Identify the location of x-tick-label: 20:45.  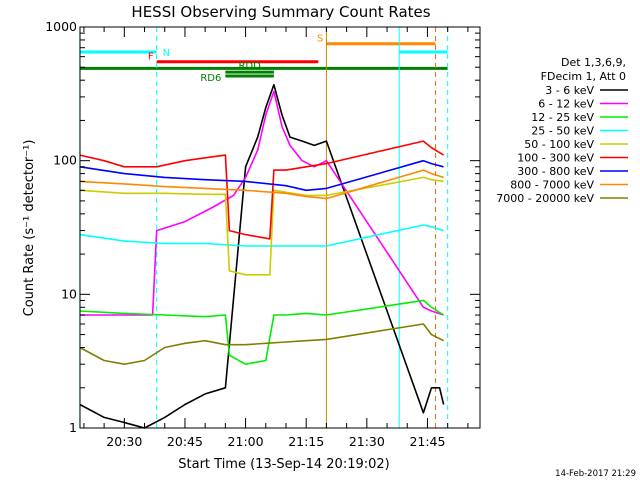
(185, 441).